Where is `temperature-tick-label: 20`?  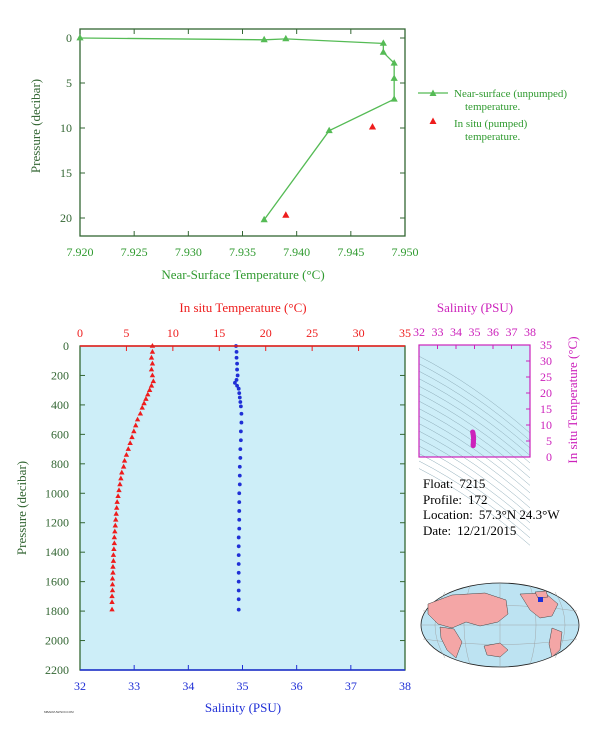
temperature-tick-label: 20 is located at coordinates (266, 333).